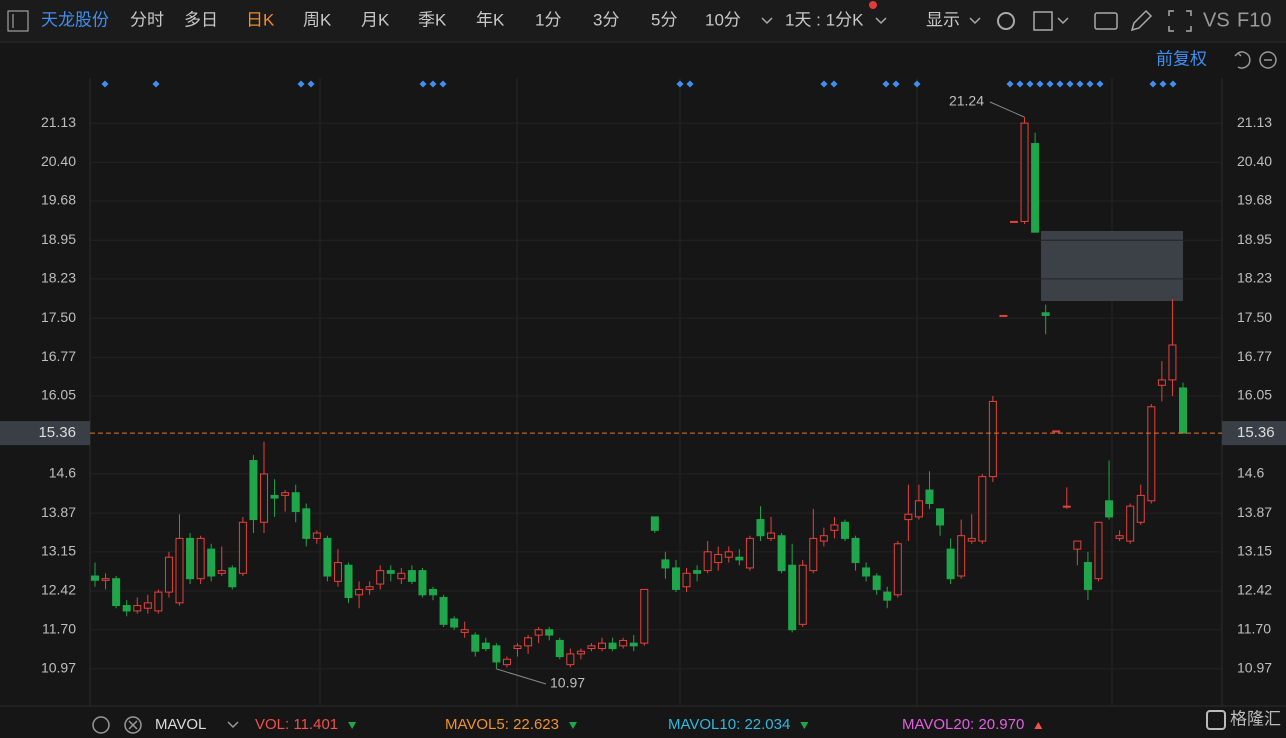 Image resolution: width=1286 pixels, height=738 pixels. Describe the element at coordinates (432, 19) in the screenshot. I see `tab: 季K` at that location.